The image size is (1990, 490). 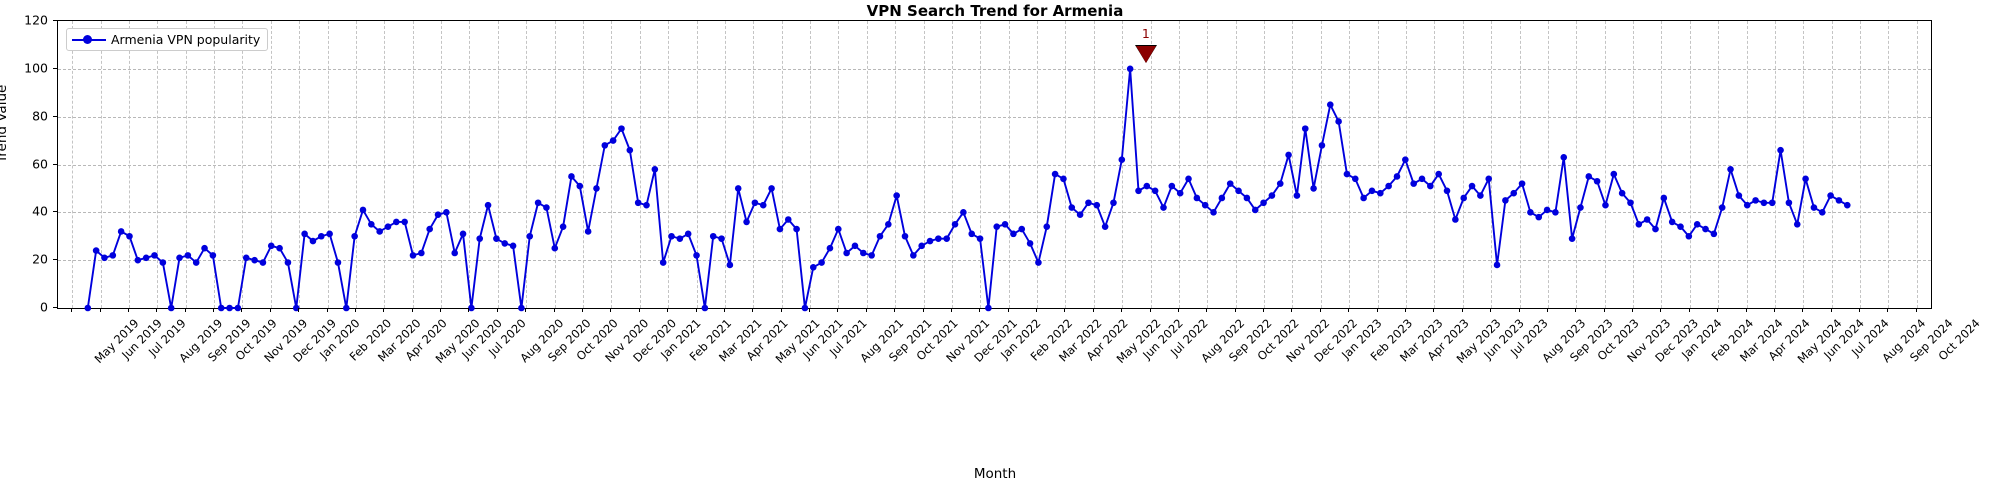 I want to click on legend: Armenia VPN popularity, so click(x=167, y=39).